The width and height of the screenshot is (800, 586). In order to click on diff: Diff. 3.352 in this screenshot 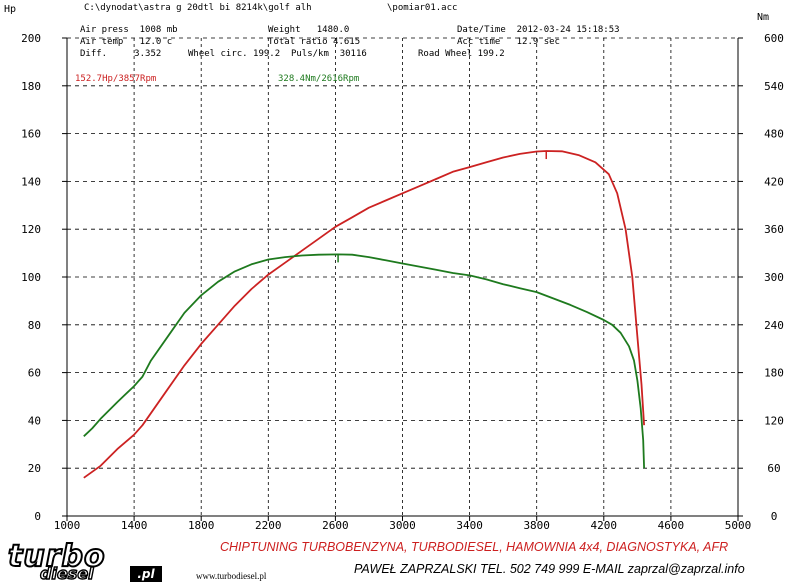, I will do `click(121, 54)`.